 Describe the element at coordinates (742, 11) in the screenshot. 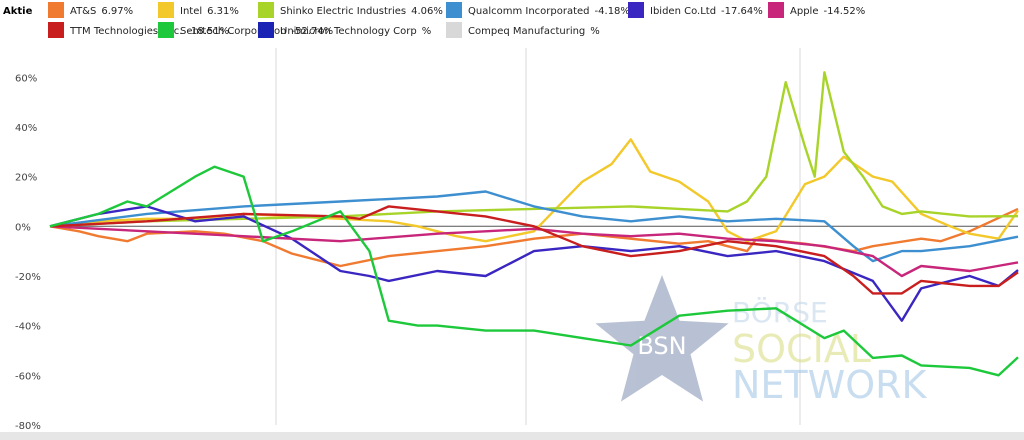

I see `legend-series-change: -17.64%` at that location.